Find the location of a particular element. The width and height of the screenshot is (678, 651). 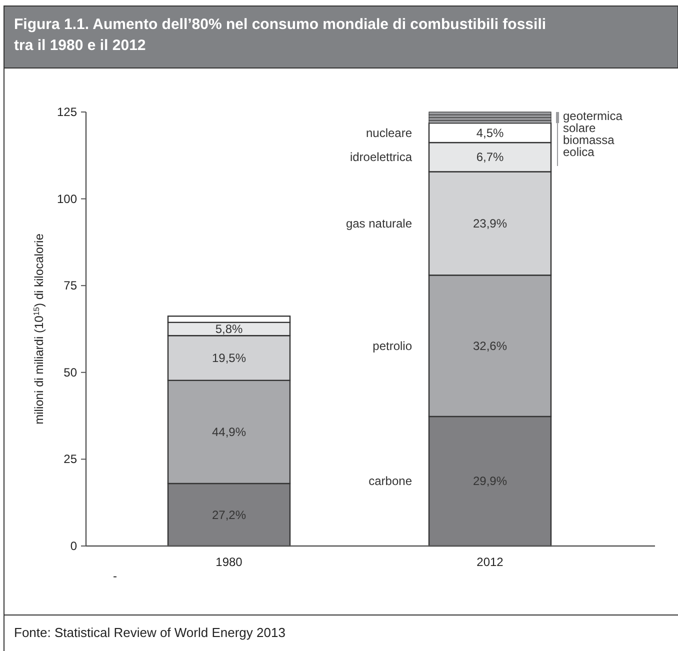

annotation: 29,9% is located at coordinates (490, 481).